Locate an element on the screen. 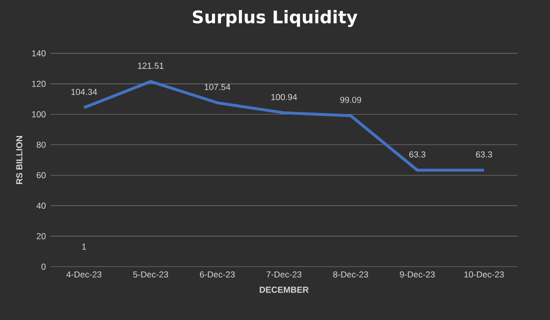 Image resolution: width=550 pixels, height=320 pixels. y-tick-label: 20 is located at coordinates (41, 236).